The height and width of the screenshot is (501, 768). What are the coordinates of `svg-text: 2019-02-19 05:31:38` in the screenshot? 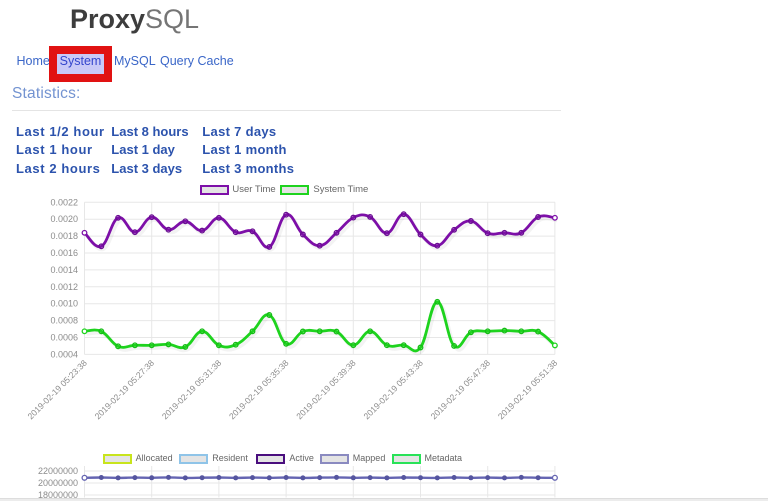 It's located at (192, 390).